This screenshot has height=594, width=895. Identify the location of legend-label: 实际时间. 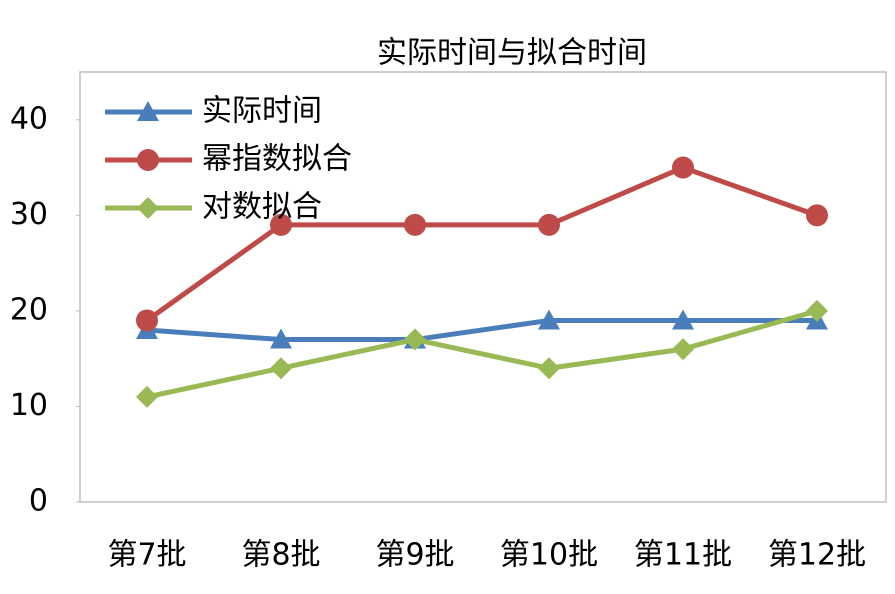
(262, 111).